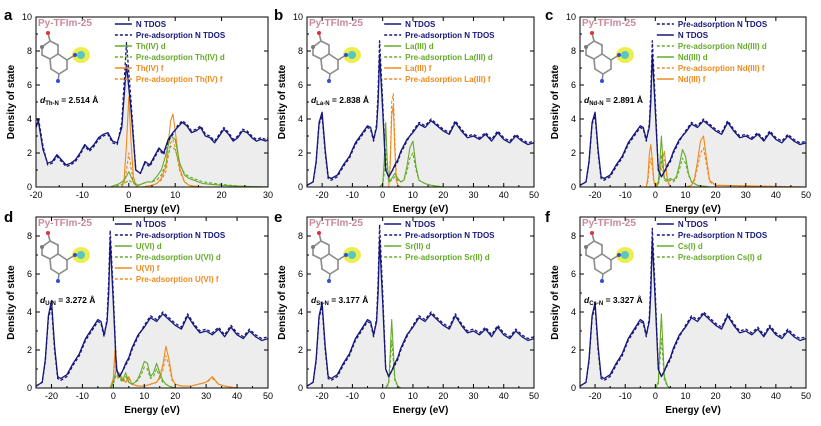 Image resolution: width=821 pixels, height=426 pixels. I want to click on bond-distance-label: dTh-N = 2.514 Å, so click(69, 101).